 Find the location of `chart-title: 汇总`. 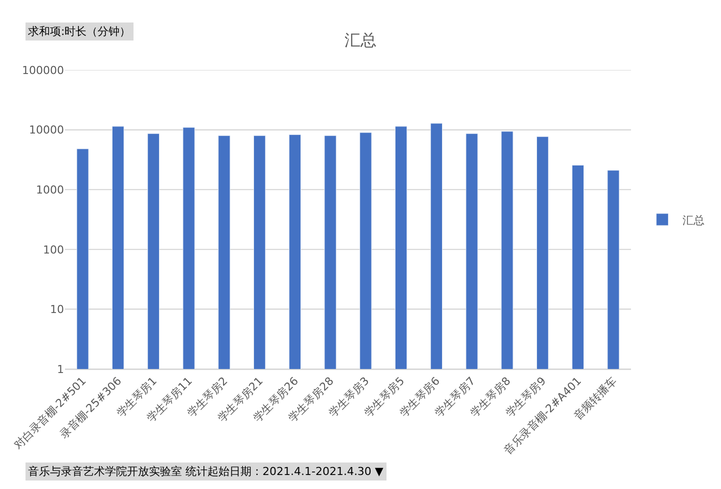

chart-title: 汇总 is located at coordinates (360, 40).